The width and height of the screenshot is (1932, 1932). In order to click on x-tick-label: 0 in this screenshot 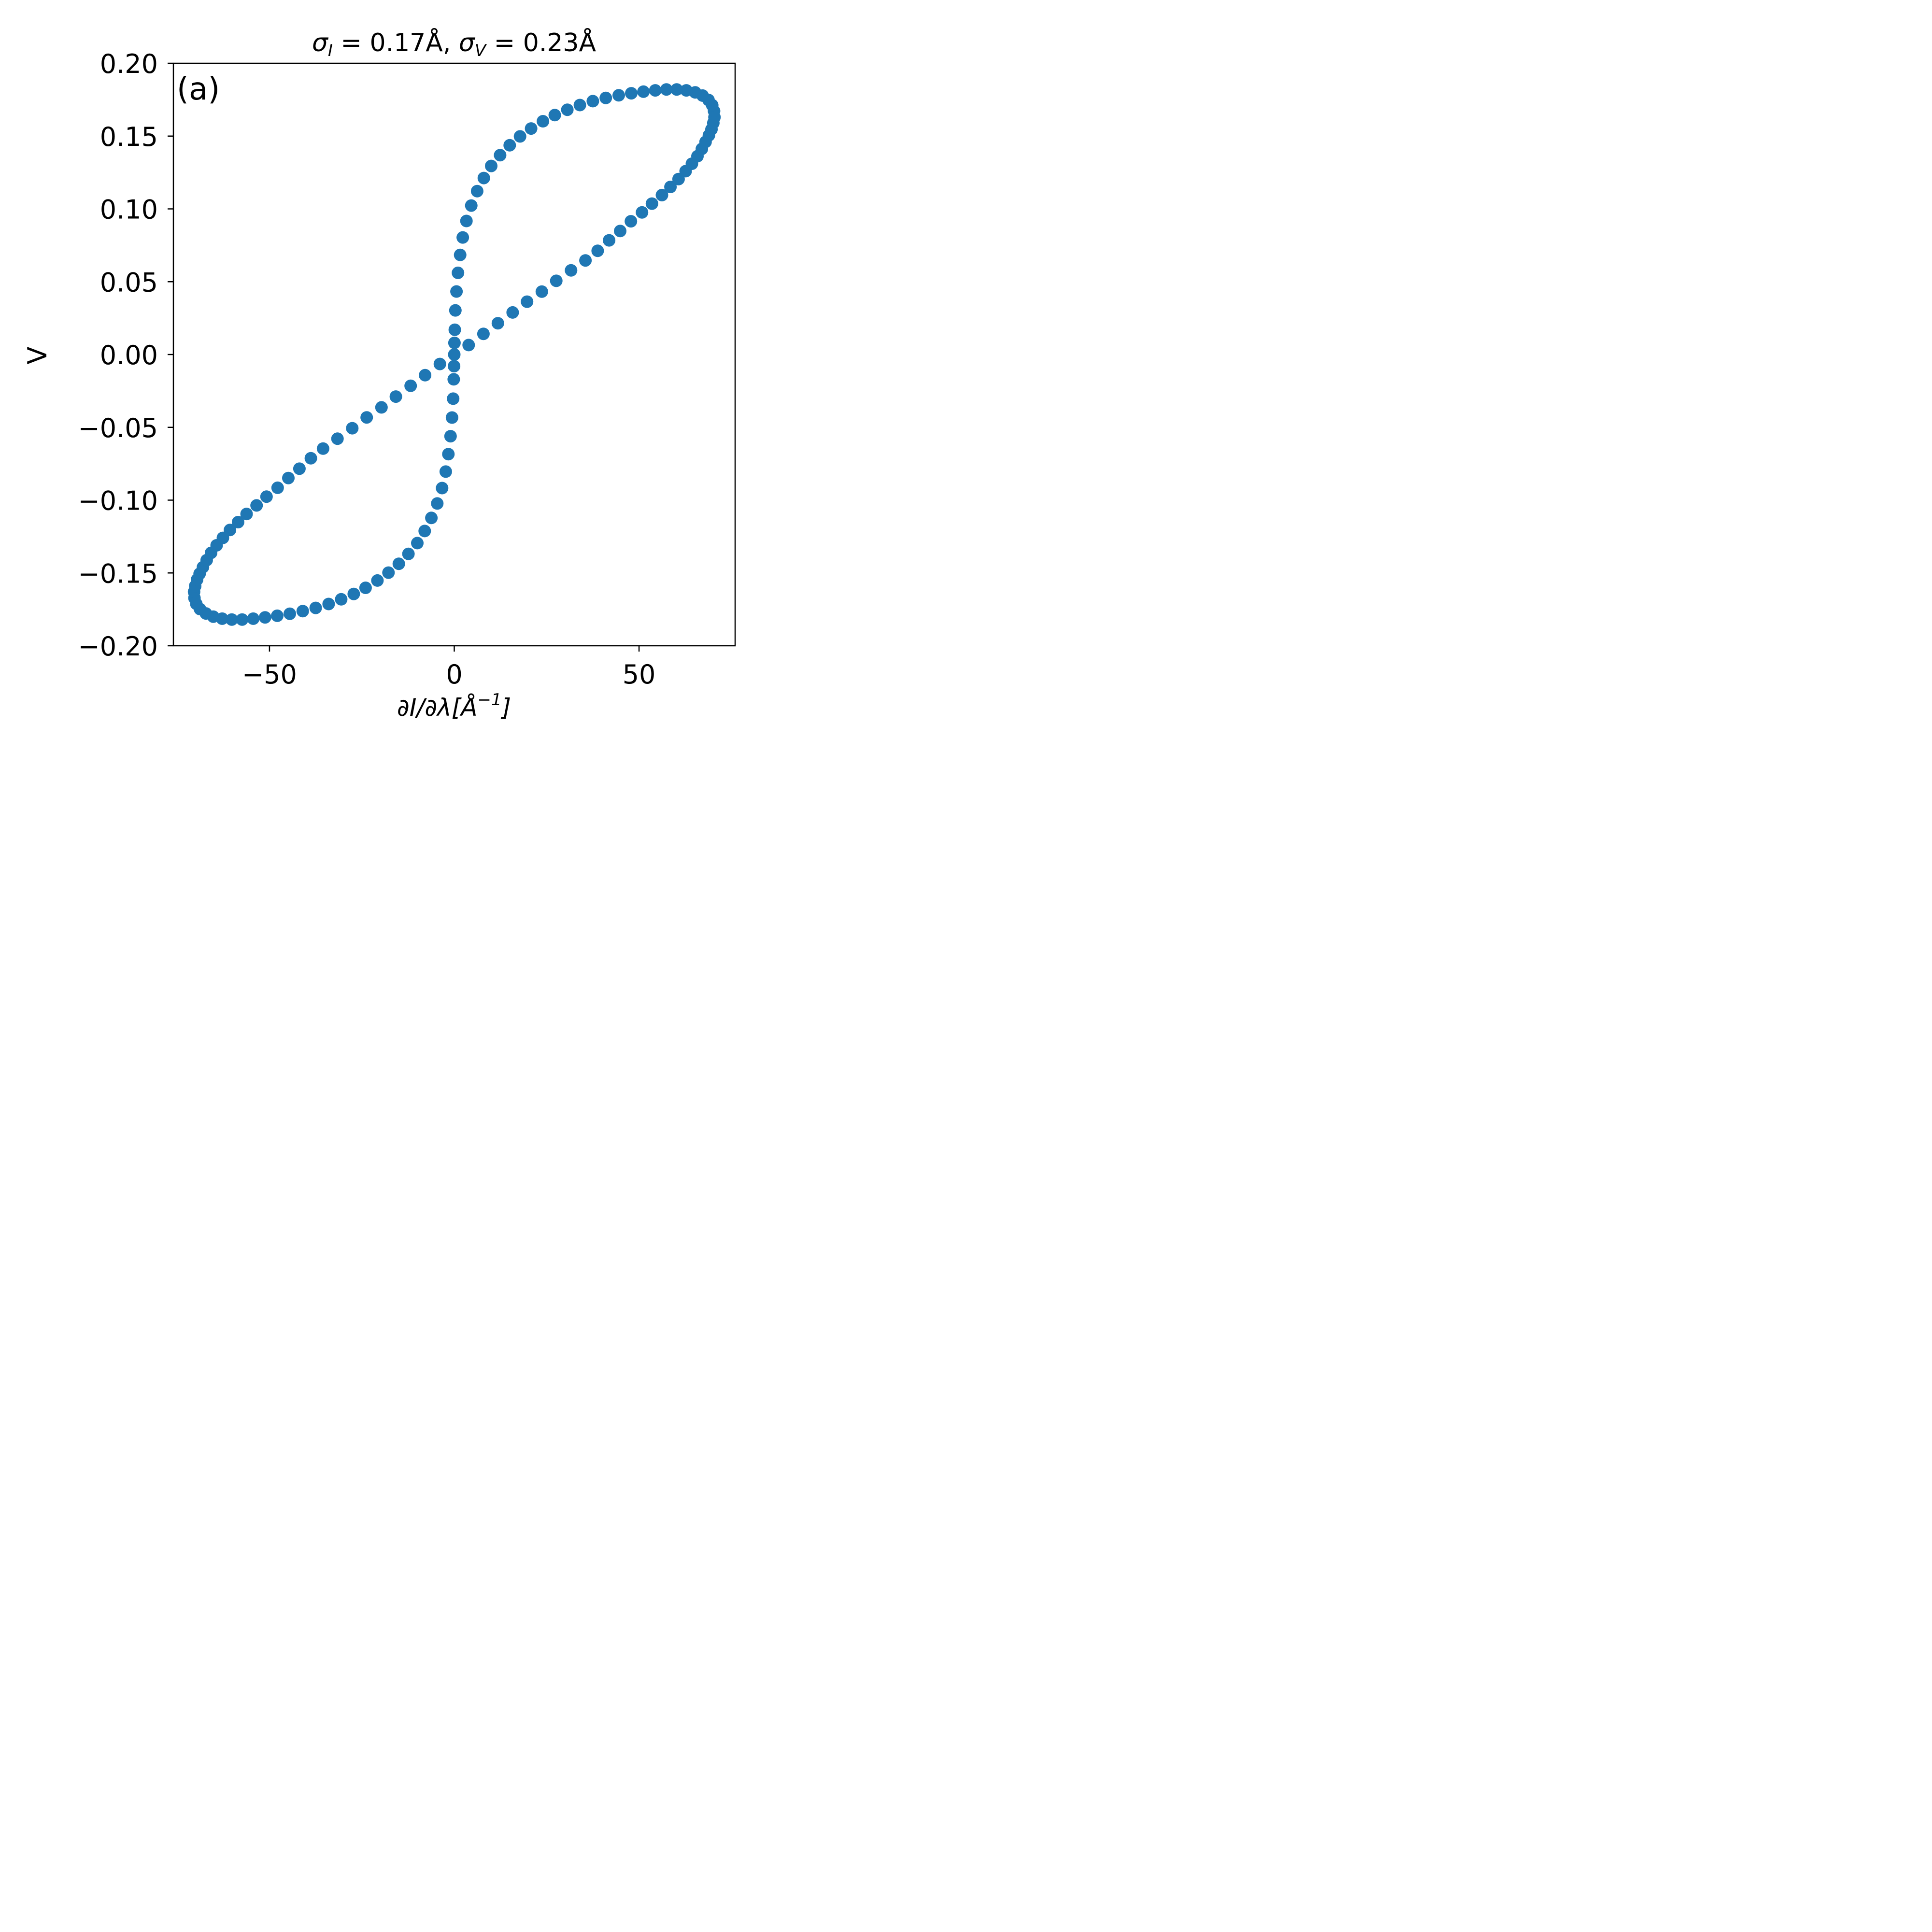, I will do `click(454, 674)`.